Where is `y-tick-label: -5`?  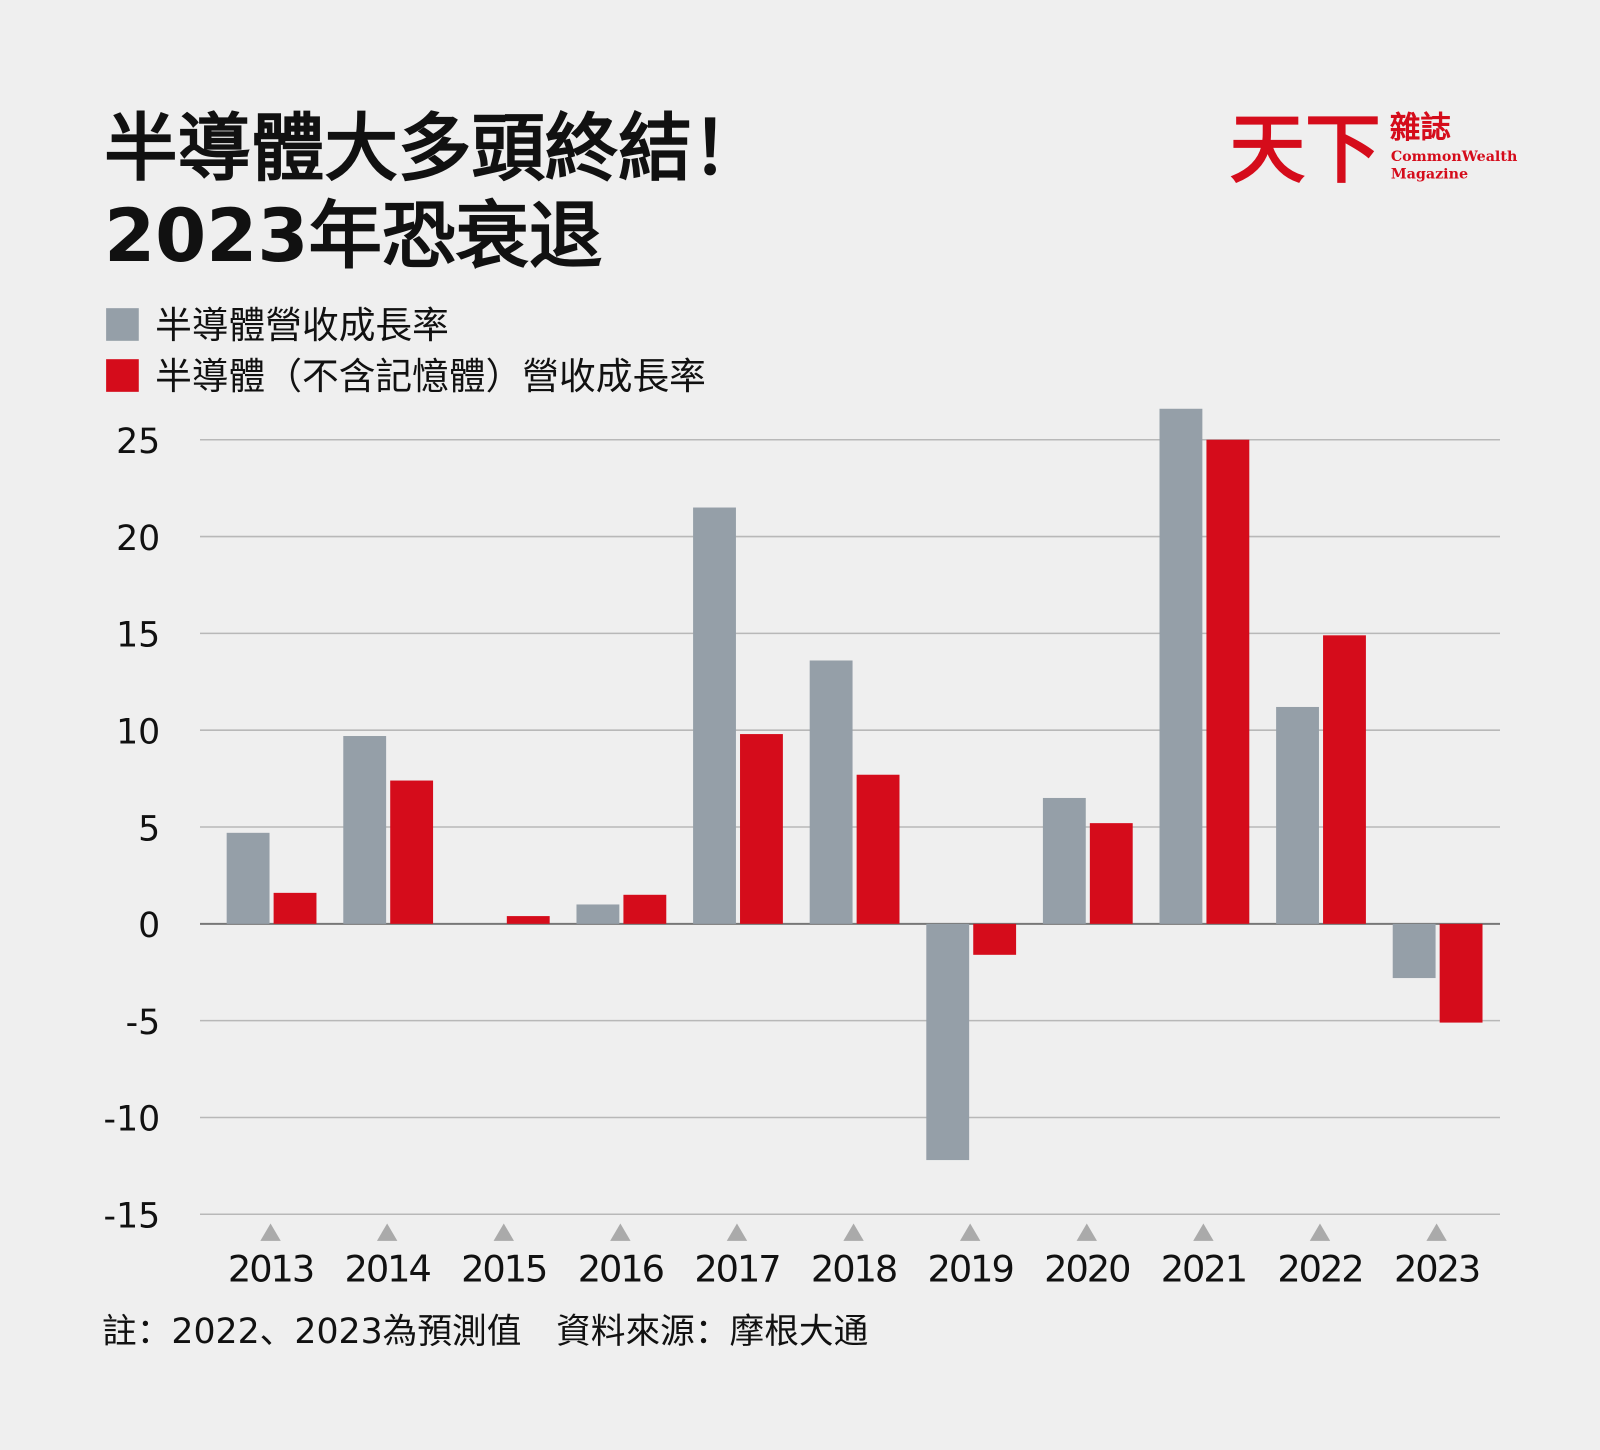 y-tick-label: -5 is located at coordinates (143, 1023).